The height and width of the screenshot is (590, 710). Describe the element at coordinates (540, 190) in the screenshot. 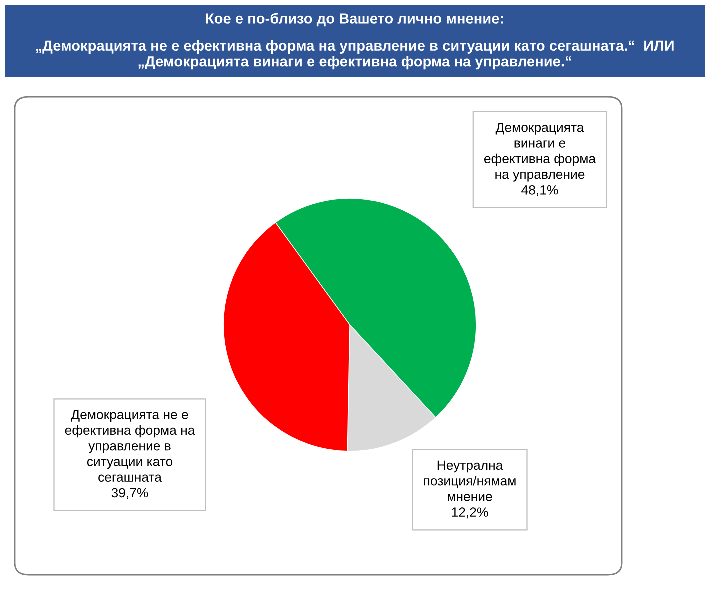

I see `data-label: 48,1%` at that location.